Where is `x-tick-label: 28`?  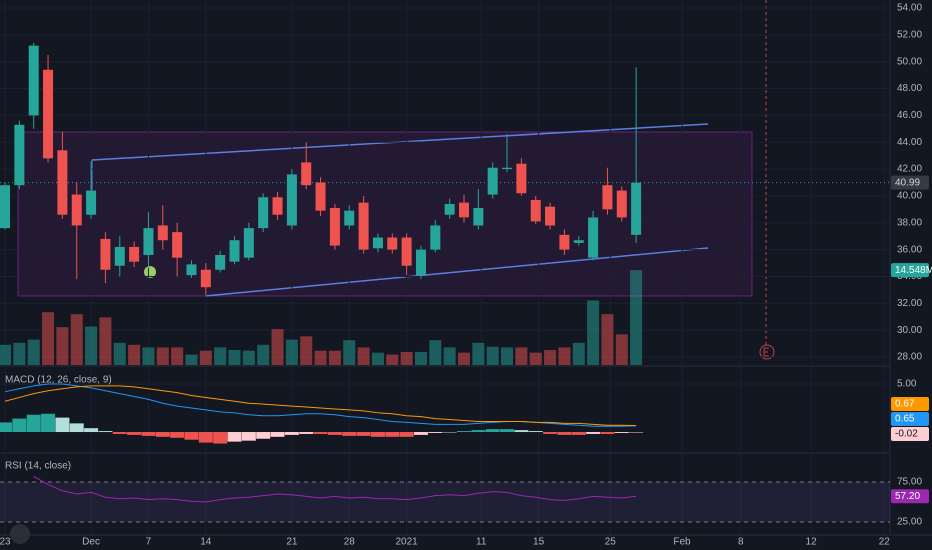
x-tick-label: 28 is located at coordinates (350, 542).